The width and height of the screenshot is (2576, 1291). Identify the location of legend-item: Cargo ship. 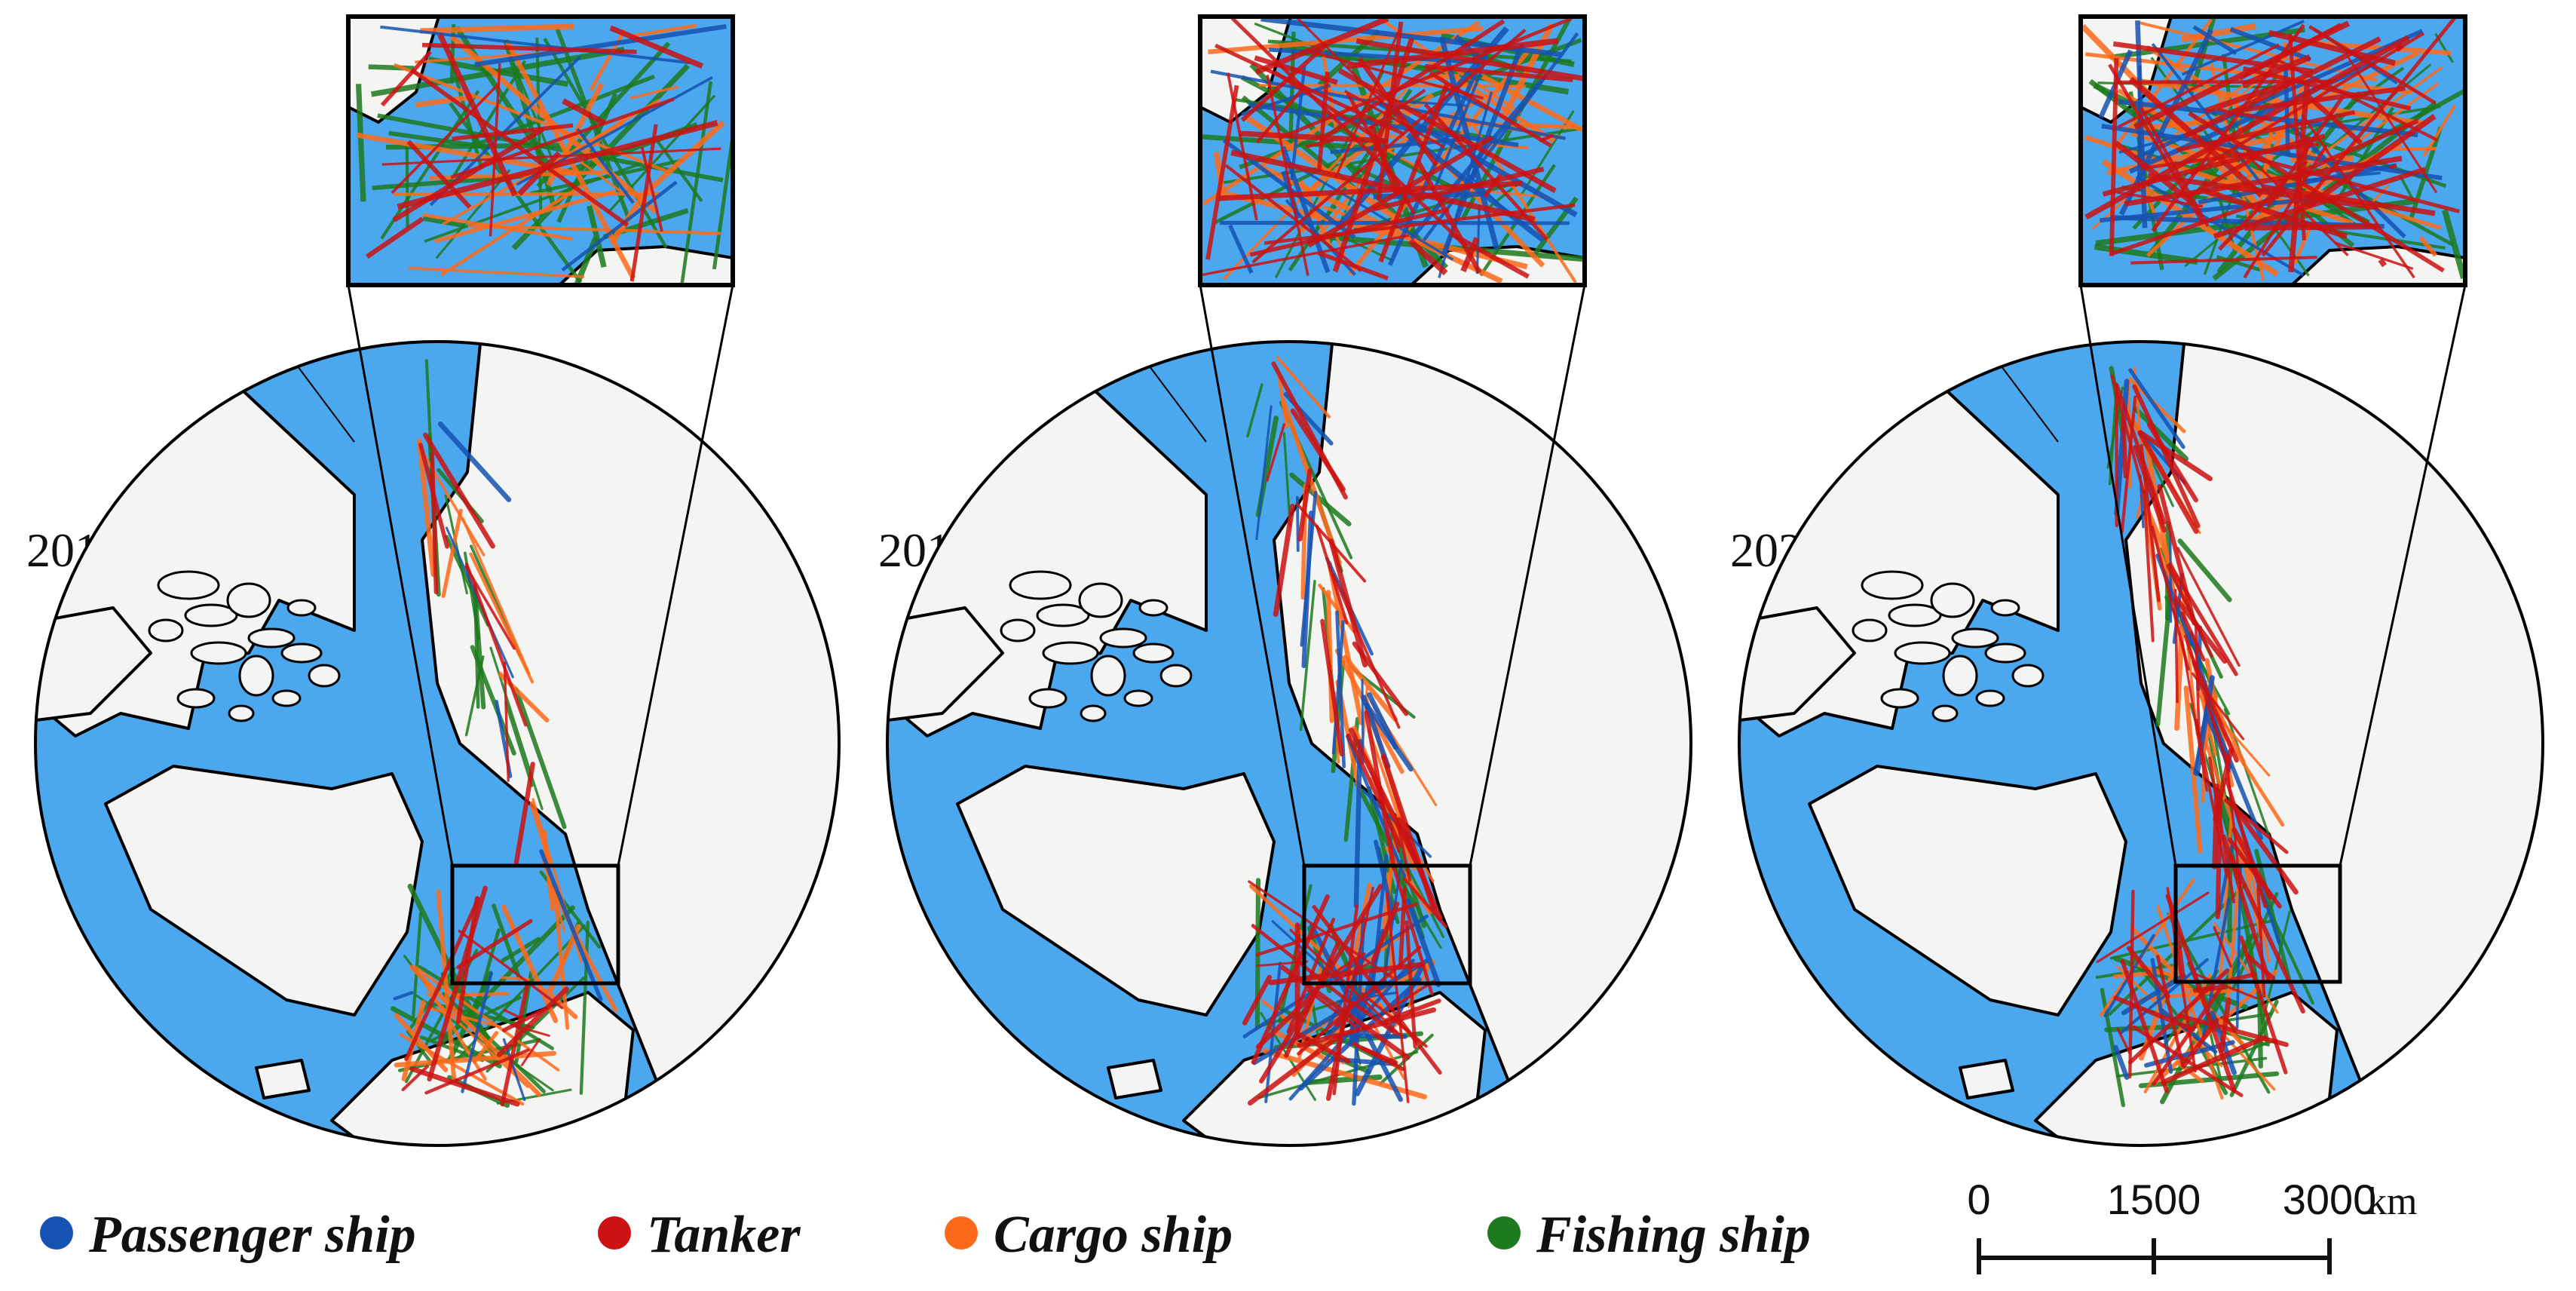
(1089, 1235).